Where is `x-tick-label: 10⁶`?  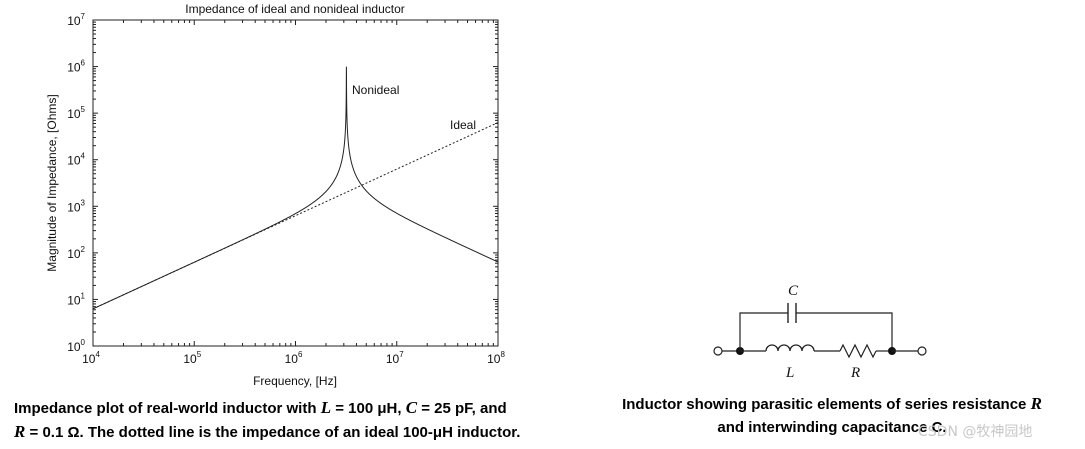 x-tick-label: 10⁶ is located at coordinates (294, 358).